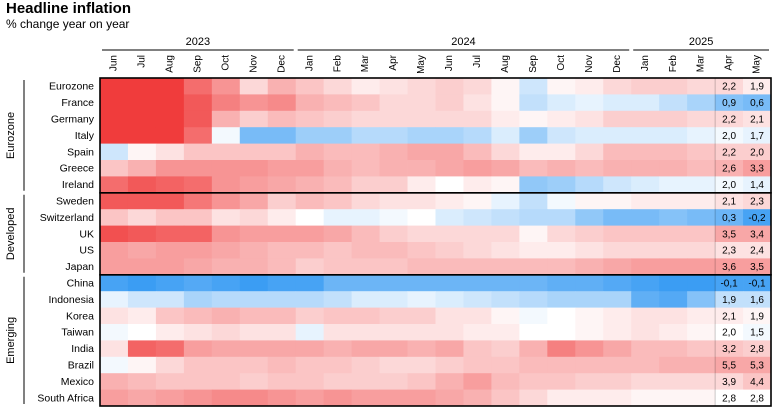 This screenshot has height=412, width=780. Describe the element at coordinates (170, 64) in the screenshot. I see `month-tick-label: Aug` at that location.